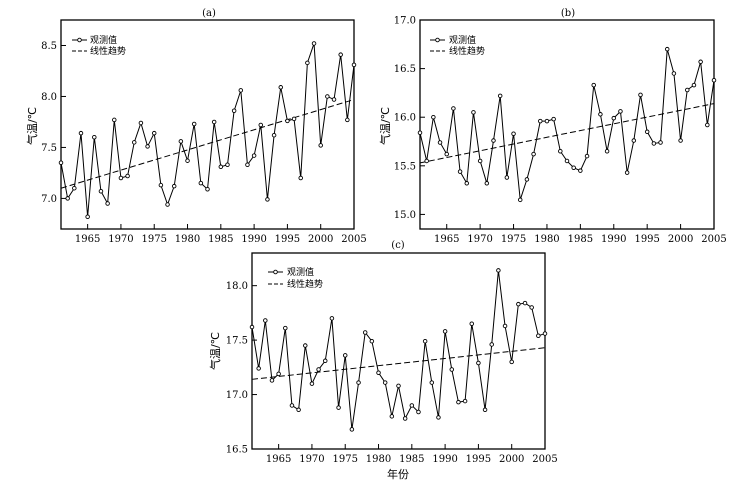  What do you see at coordinates (568, 13) in the screenshot?
I see `chart-title: (b)` at bounding box center [568, 13].